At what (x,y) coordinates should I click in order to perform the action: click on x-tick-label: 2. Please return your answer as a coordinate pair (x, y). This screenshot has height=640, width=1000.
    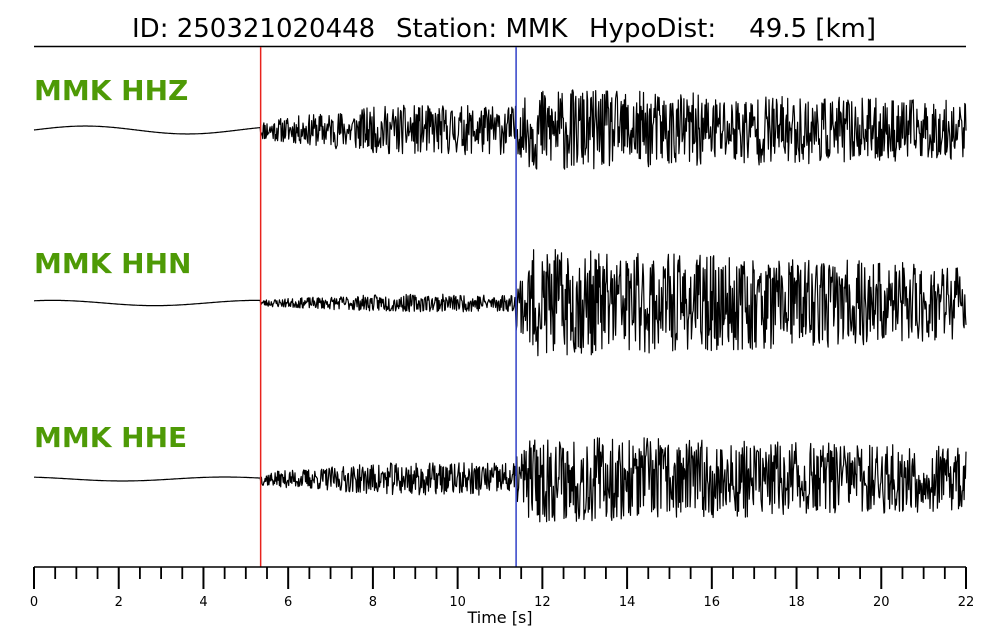
    Looking at the image, I should click on (119, 602).